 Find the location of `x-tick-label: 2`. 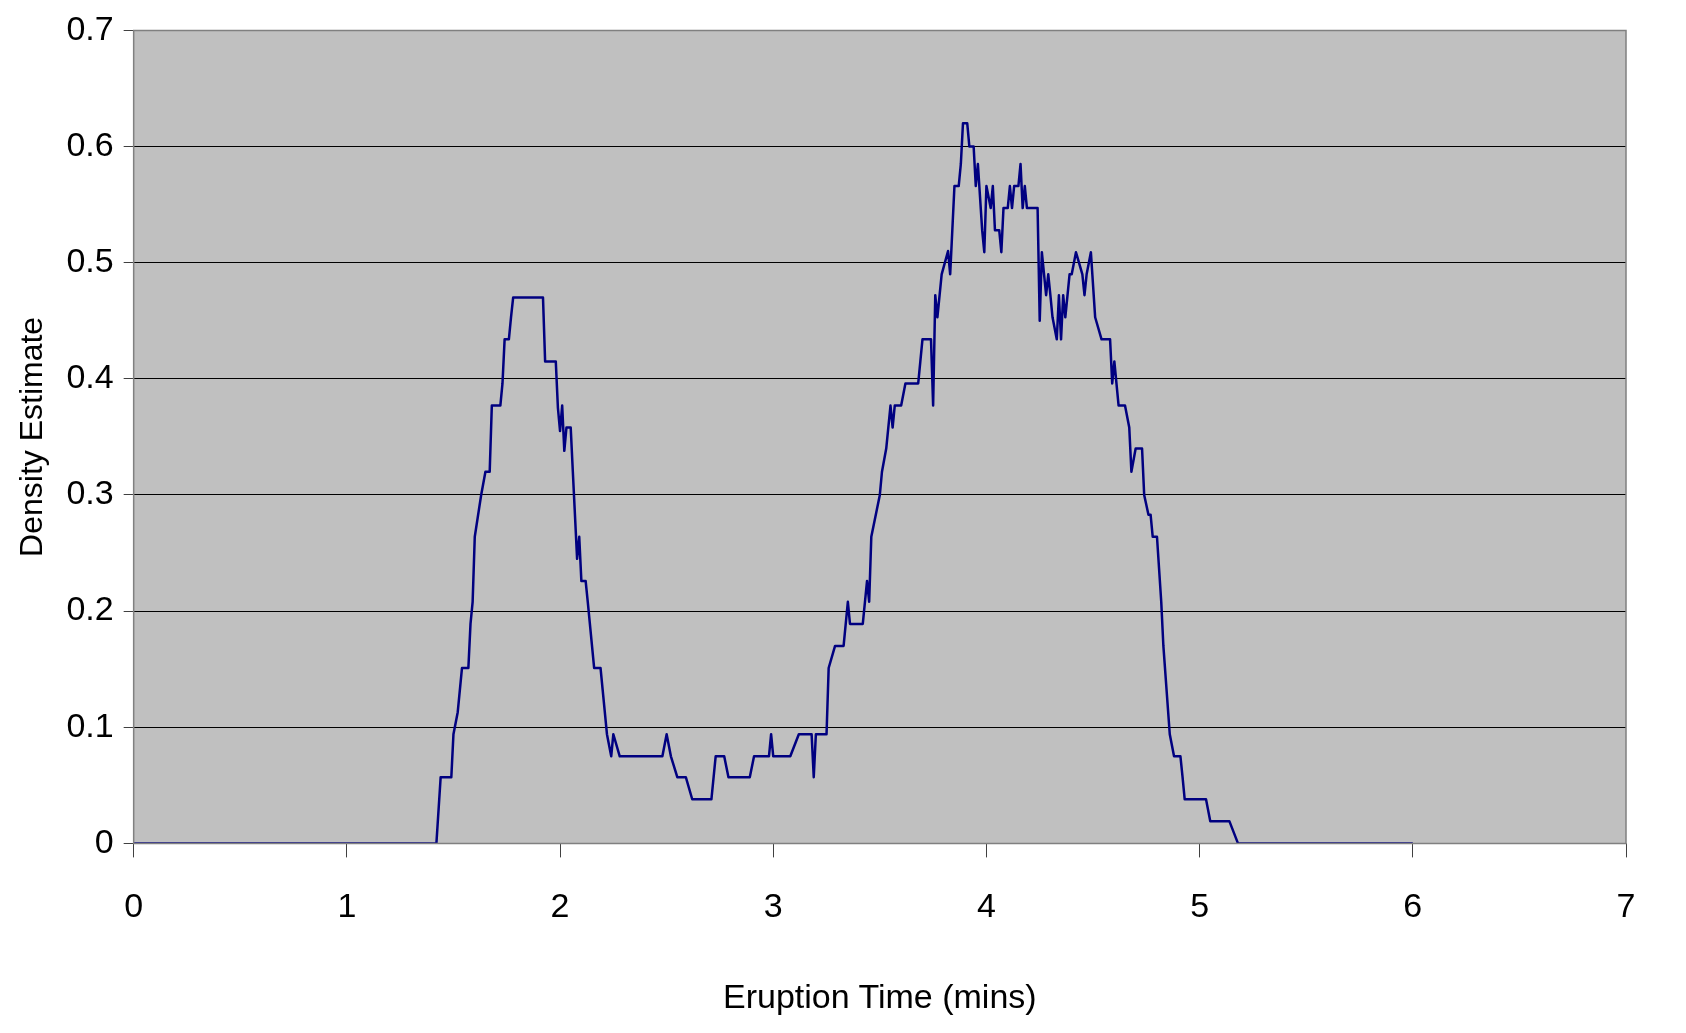

x-tick-label: 2 is located at coordinates (560, 905).